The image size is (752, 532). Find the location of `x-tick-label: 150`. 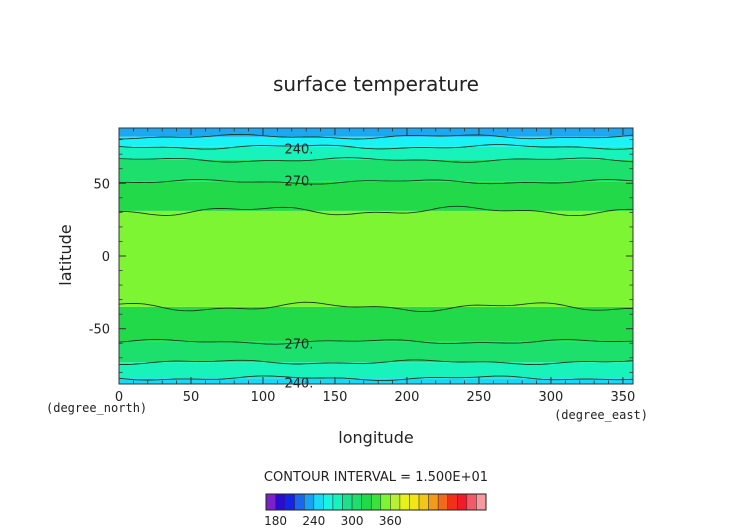

x-tick-label: 150 is located at coordinates (335, 397).